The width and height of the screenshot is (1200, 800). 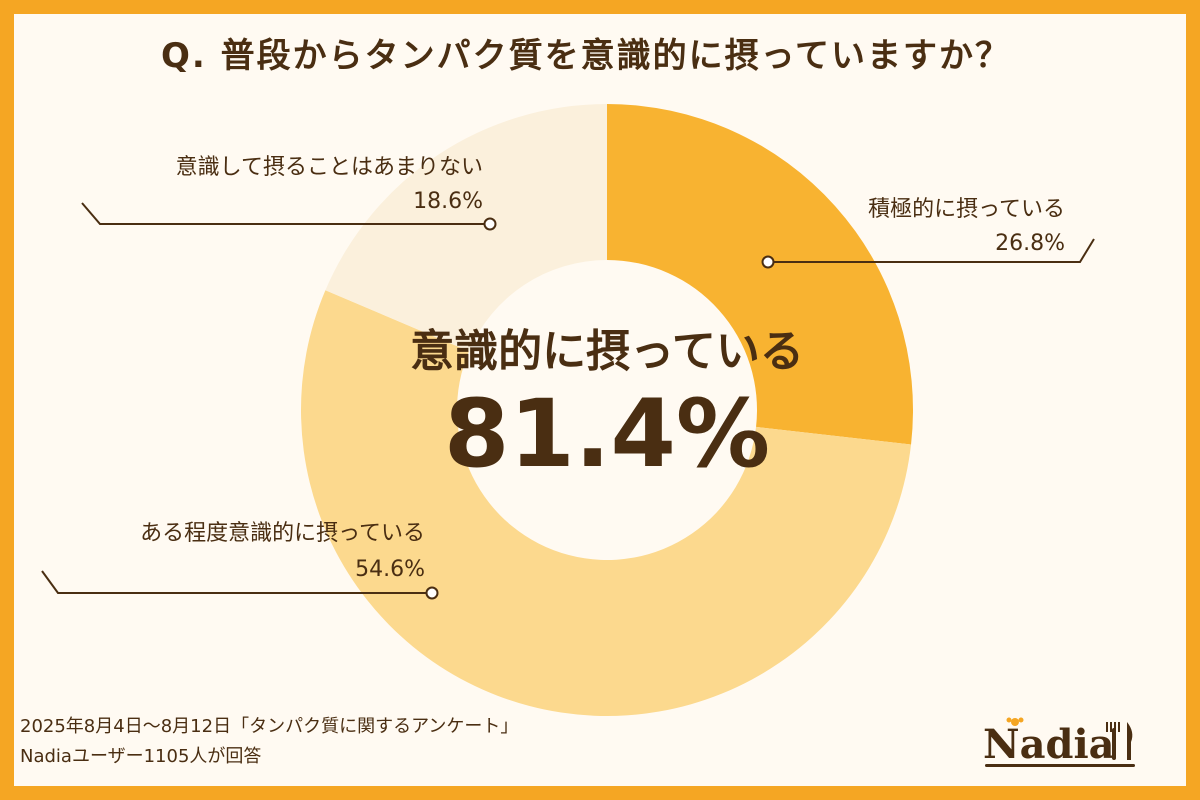 I want to click on slice-label-rarely: 意識して摂ることはあまりない, so click(x=329, y=167).